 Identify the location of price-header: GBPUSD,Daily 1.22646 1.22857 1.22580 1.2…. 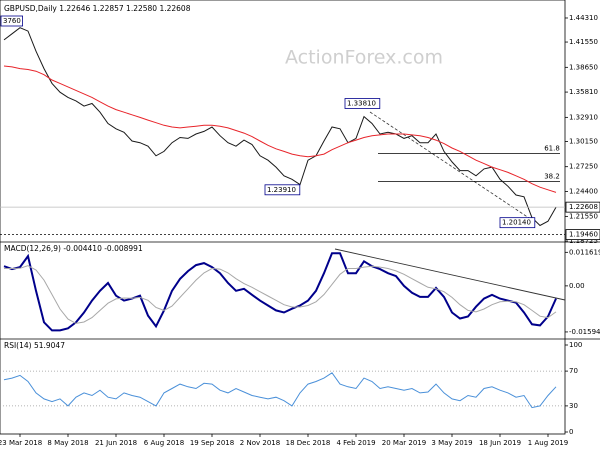
(97, 8).